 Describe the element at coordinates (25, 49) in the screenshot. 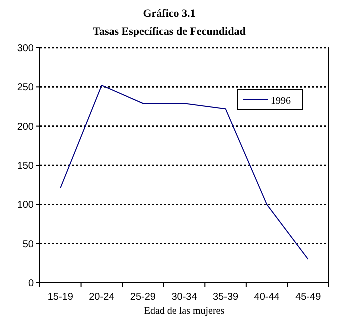

I see `y-tick-label: 300` at that location.